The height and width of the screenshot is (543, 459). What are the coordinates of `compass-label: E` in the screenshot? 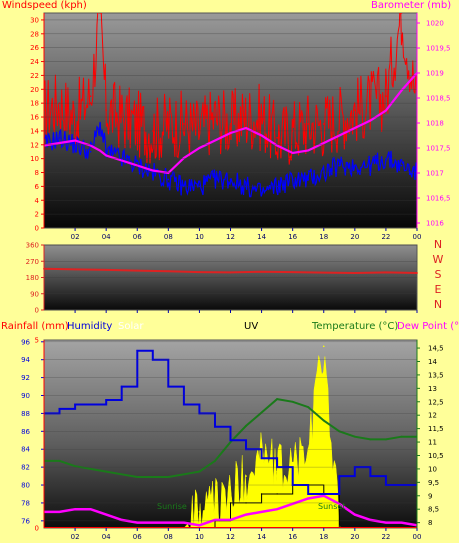 It's located at (438, 289).